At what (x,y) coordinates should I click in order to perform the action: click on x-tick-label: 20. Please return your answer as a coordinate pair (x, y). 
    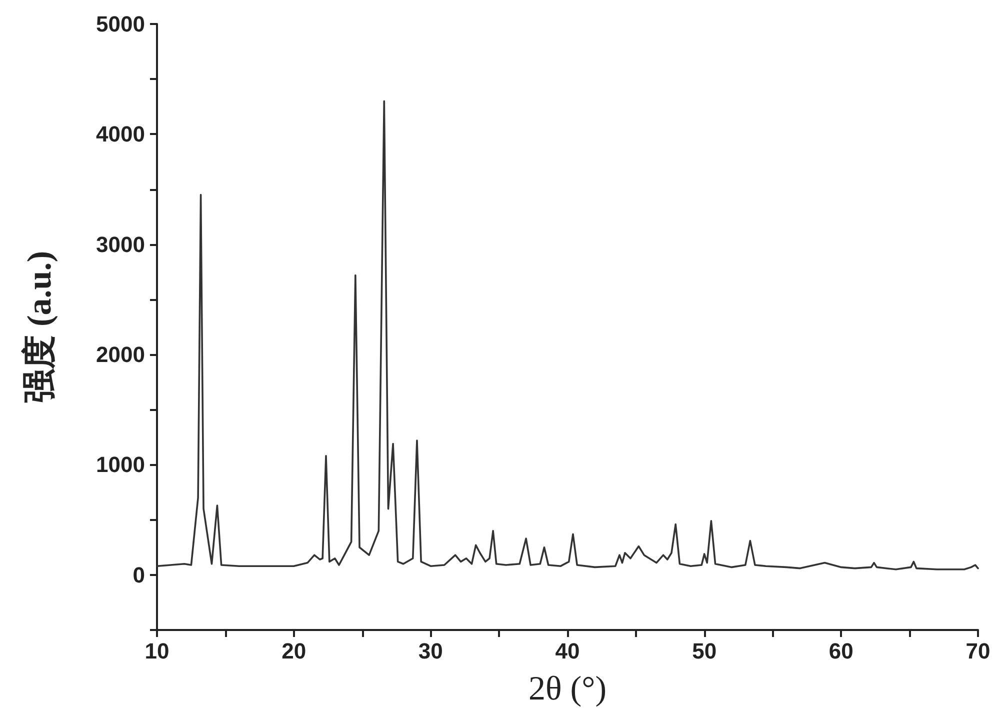
    Looking at the image, I should click on (294, 651).